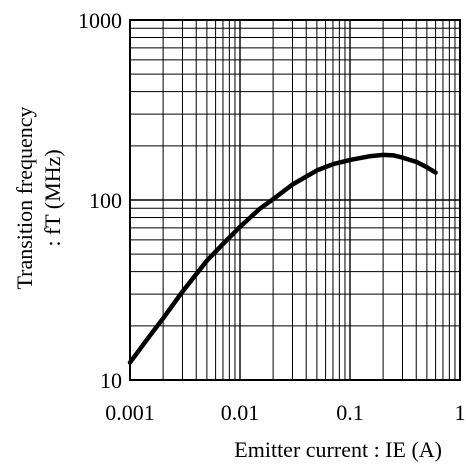 This screenshot has width=466, height=468. I want to click on x-tick-label-0.01: 0.01, so click(240, 412).